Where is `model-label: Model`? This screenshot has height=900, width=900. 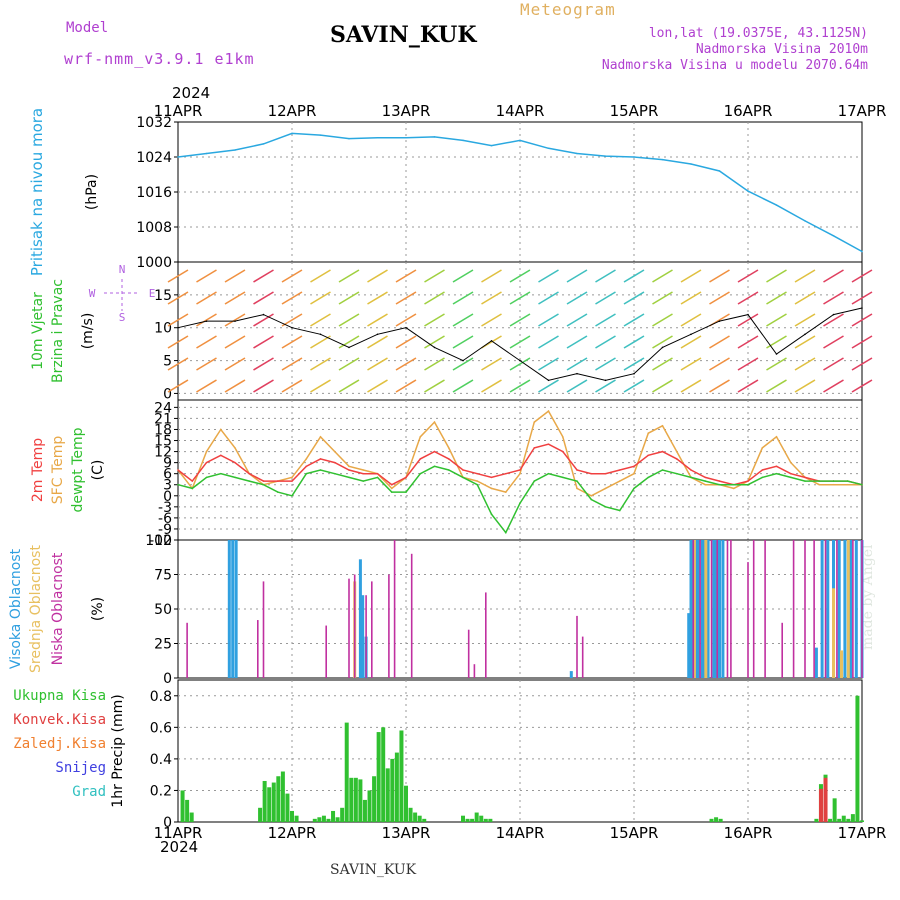 model-label: Model is located at coordinates (87, 28).